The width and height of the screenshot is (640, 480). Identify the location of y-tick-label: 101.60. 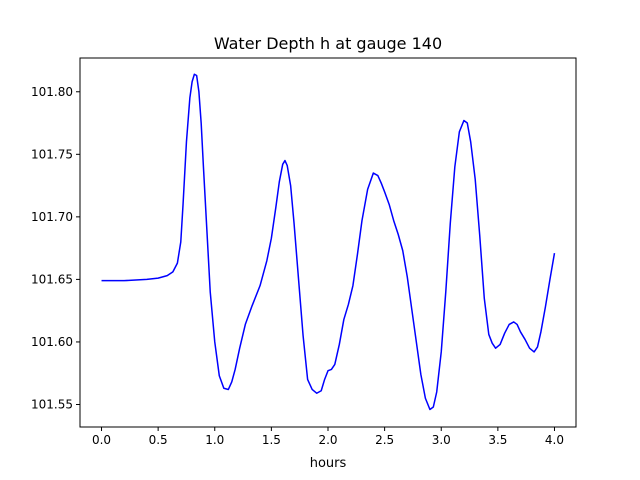
(52, 342).